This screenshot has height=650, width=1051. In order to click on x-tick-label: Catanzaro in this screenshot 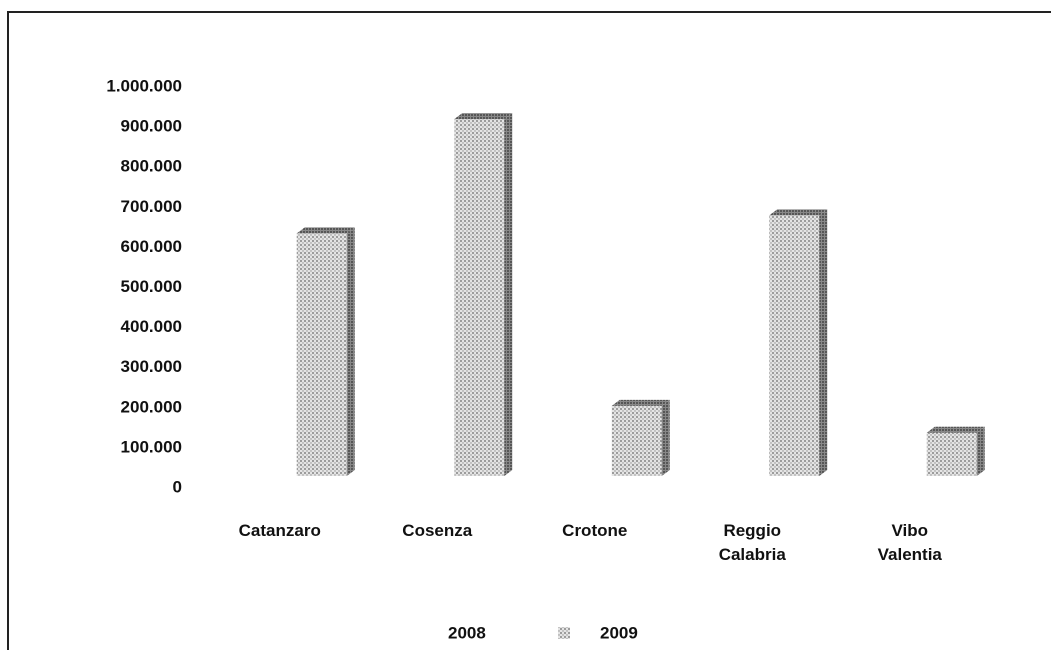, I will do `click(279, 530)`.